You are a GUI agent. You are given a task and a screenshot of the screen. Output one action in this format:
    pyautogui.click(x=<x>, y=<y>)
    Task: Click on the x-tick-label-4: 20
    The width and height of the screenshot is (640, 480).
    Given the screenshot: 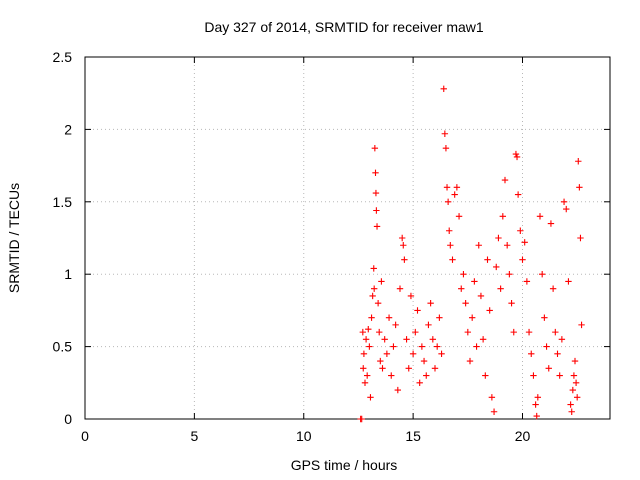 What is the action you would take?
    pyautogui.click(x=523, y=436)
    